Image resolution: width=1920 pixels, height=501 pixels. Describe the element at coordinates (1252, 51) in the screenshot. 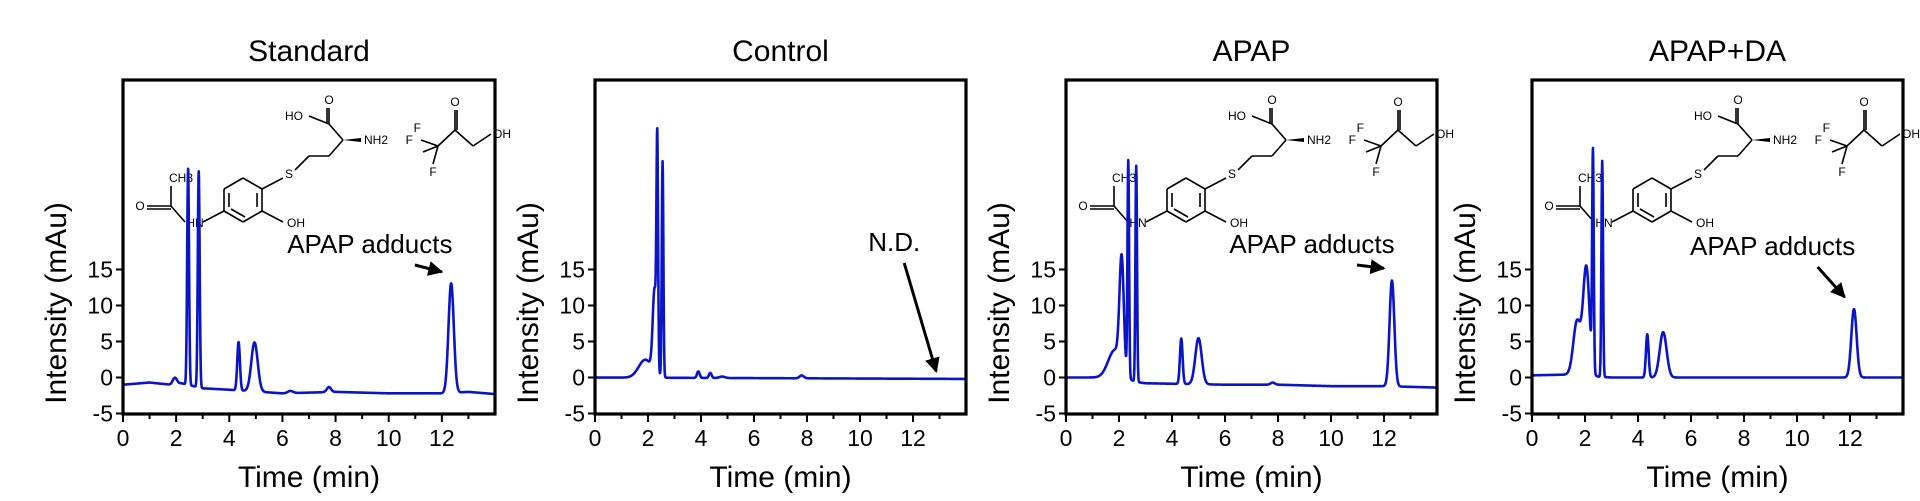

I see `panel-title: APAP` at that location.